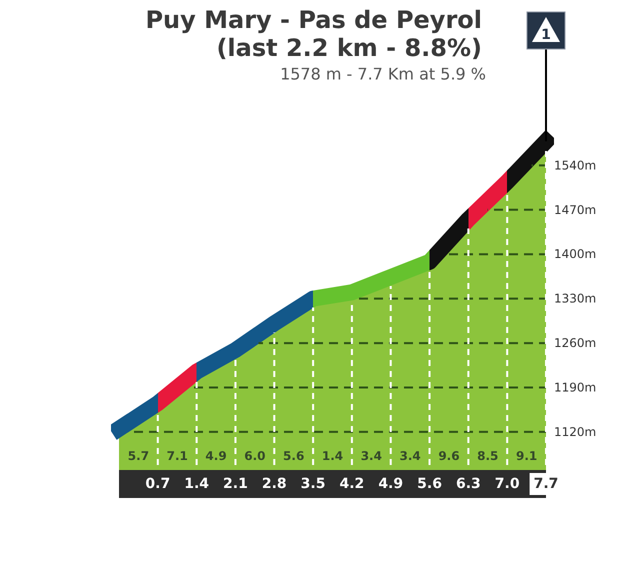  Describe the element at coordinates (157, 484) in the screenshot. I see `x-tick-label: 0.7` at that location.